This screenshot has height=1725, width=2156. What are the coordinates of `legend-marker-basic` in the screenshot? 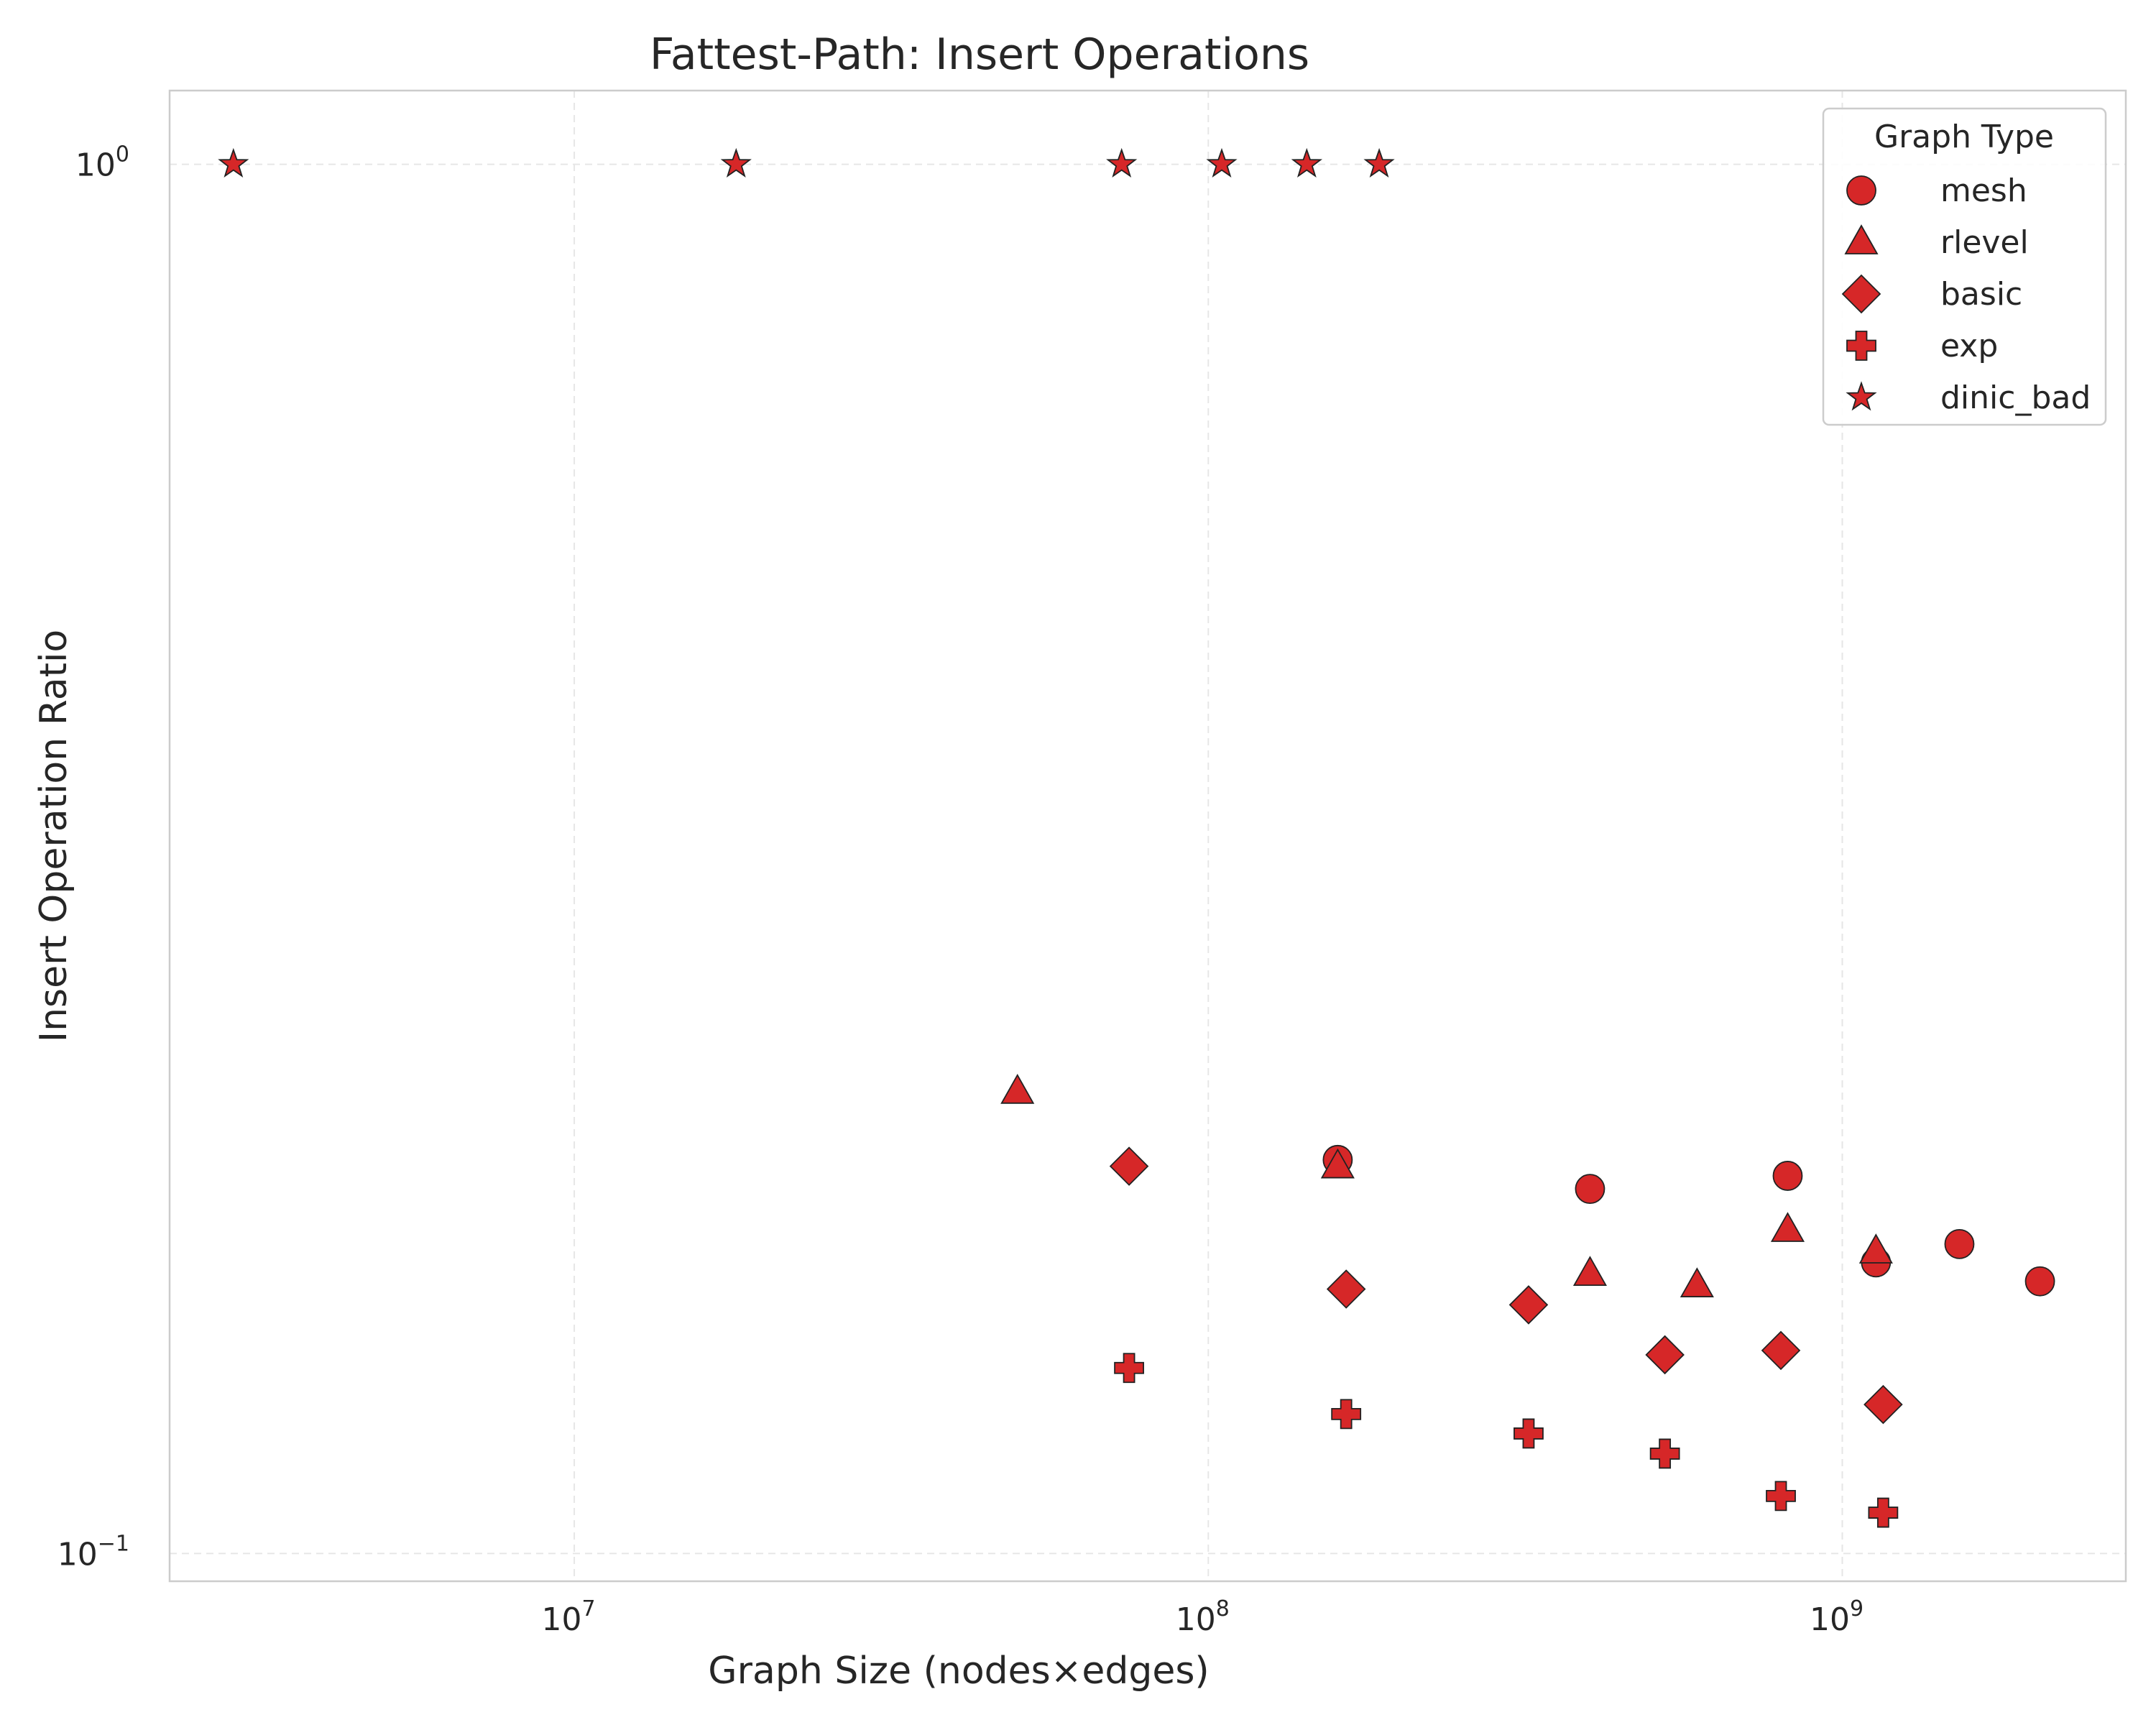 It's located at (1861, 294).